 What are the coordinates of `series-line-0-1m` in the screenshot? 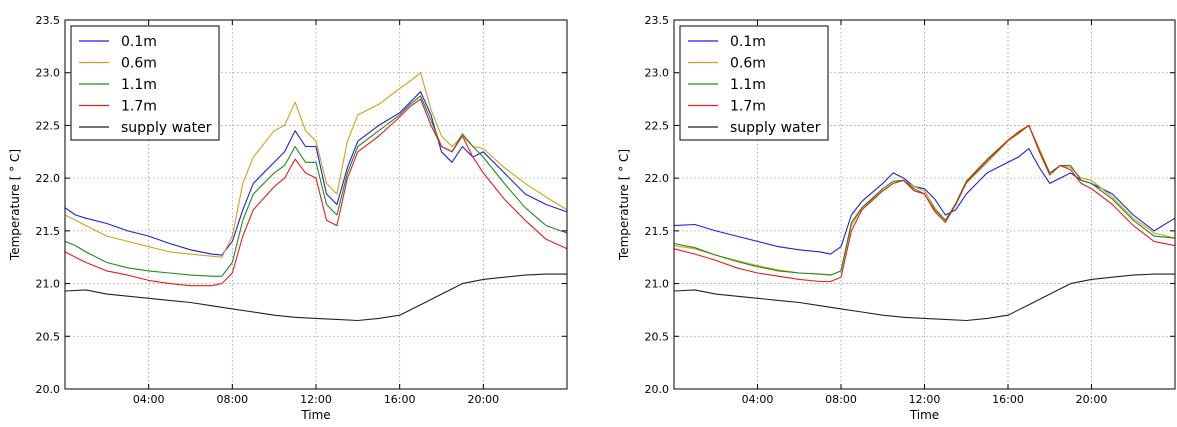 It's located at (924, 201).